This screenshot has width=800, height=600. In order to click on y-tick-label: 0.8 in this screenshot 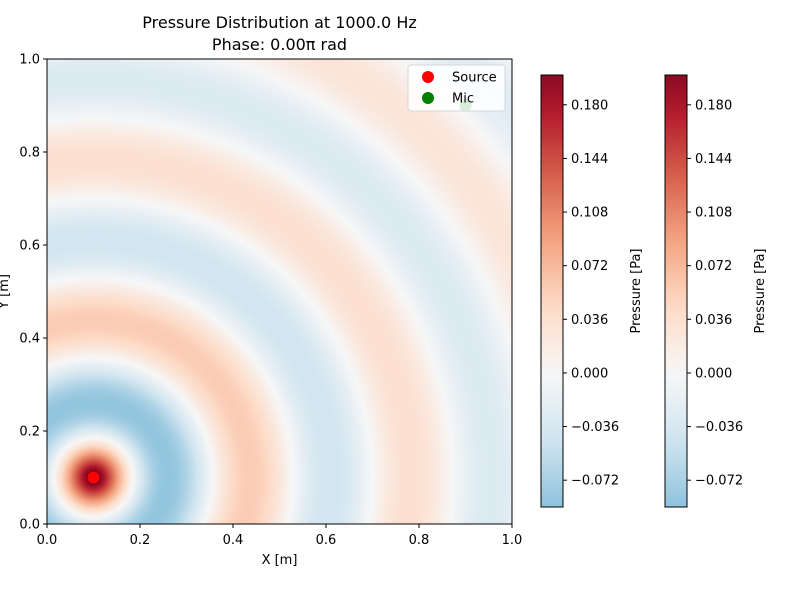, I will do `click(29, 153)`.